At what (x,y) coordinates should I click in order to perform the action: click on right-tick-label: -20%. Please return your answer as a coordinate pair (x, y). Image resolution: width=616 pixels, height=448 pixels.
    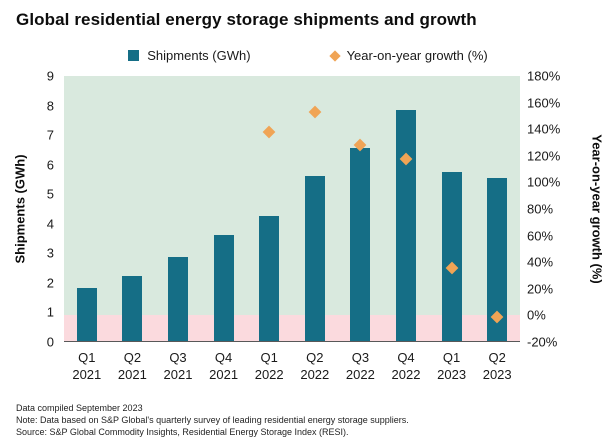
    Looking at the image, I should click on (542, 342).